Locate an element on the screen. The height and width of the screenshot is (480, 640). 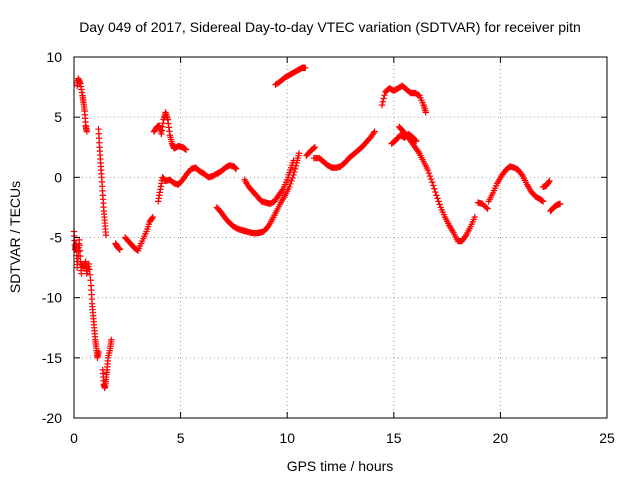
x-tick-label: 0 is located at coordinates (74, 438).